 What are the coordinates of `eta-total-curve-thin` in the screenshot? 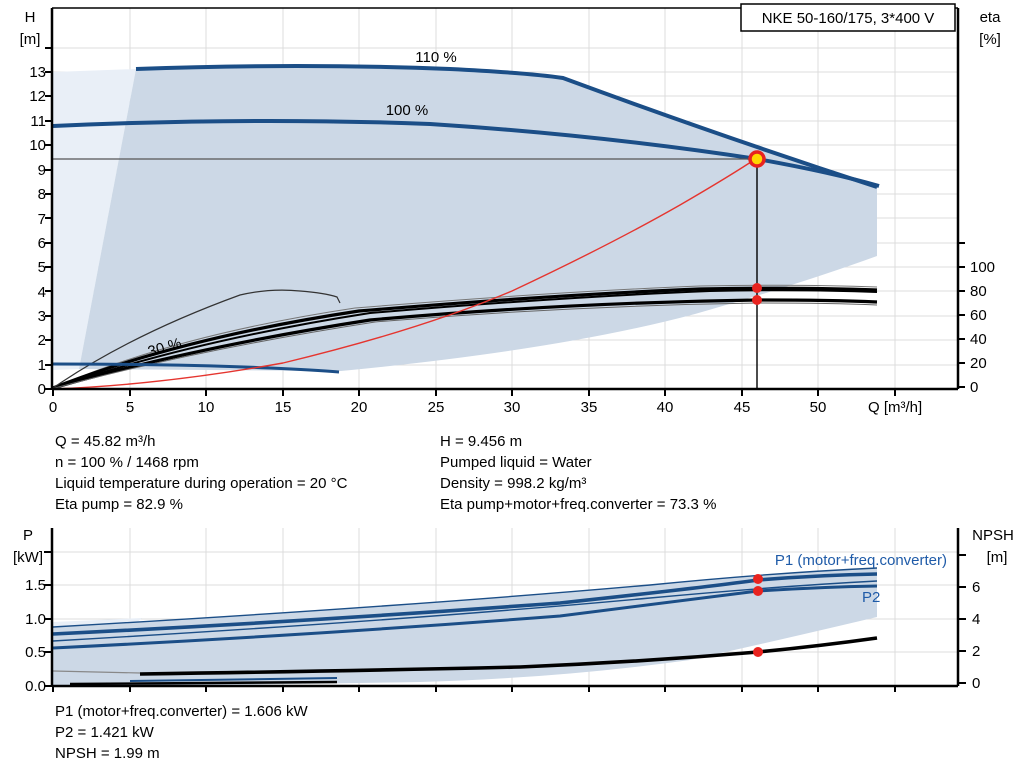 It's located at (466, 345).